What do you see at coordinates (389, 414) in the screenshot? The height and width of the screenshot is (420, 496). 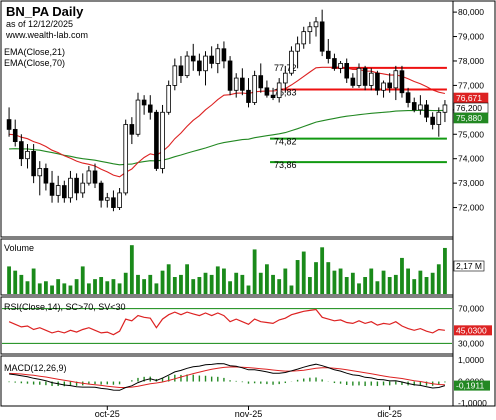 I see `x-tick-label: dic-25` at bounding box center [389, 414].